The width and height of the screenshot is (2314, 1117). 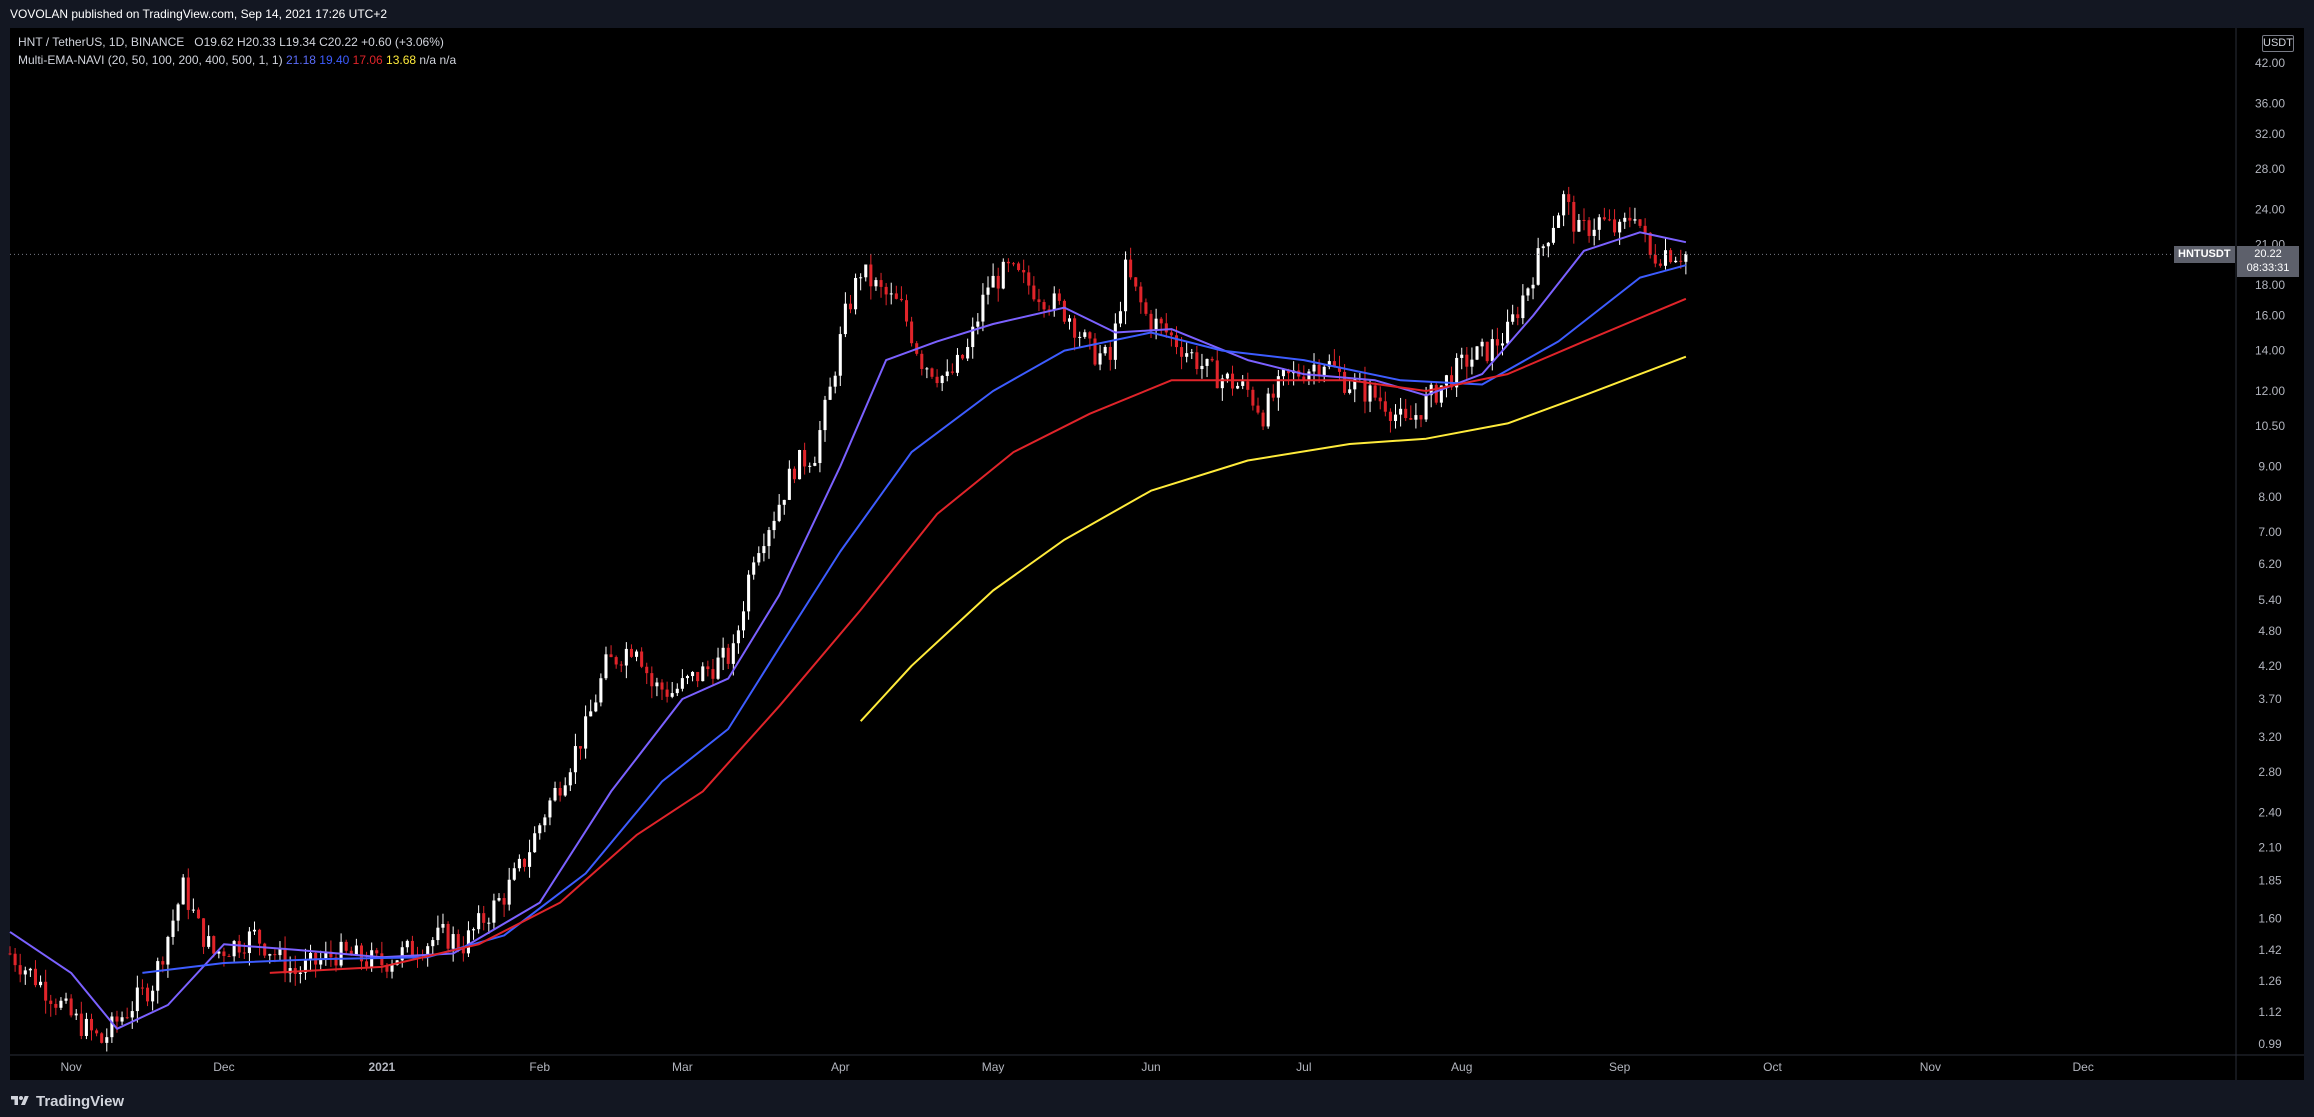 What do you see at coordinates (80, 1101) in the screenshot?
I see `tradingview-brand: TradingView` at bounding box center [80, 1101].